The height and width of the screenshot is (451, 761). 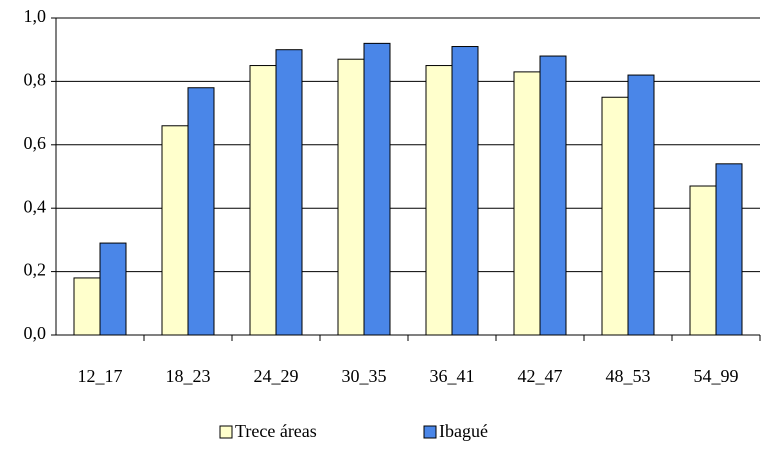 I want to click on y-tick-label: 1,0, so click(x=35, y=16).